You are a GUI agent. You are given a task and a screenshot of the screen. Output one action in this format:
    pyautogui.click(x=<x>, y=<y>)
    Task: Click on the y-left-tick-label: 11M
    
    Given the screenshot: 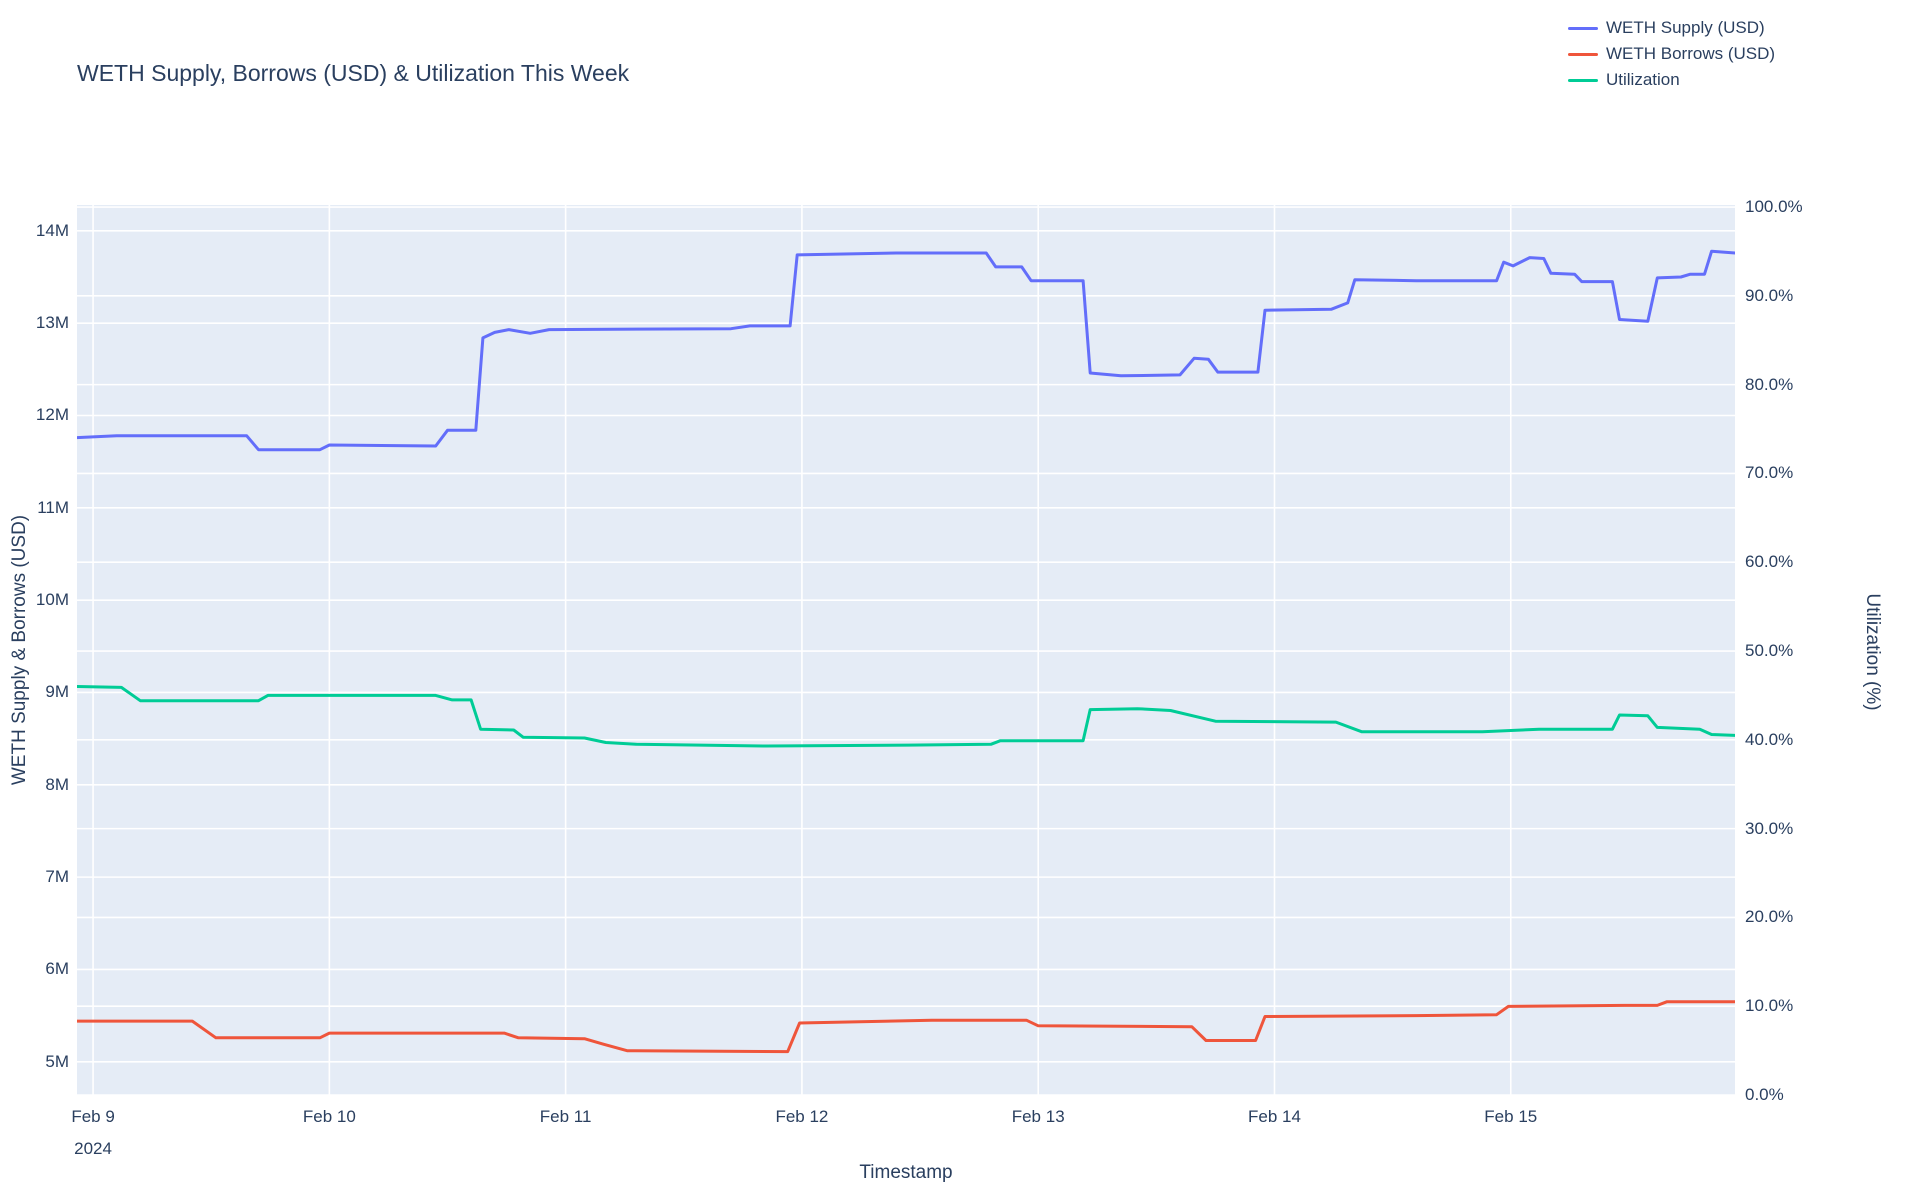 What is the action you would take?
    pyautogui.click(x=53, y=507)
    